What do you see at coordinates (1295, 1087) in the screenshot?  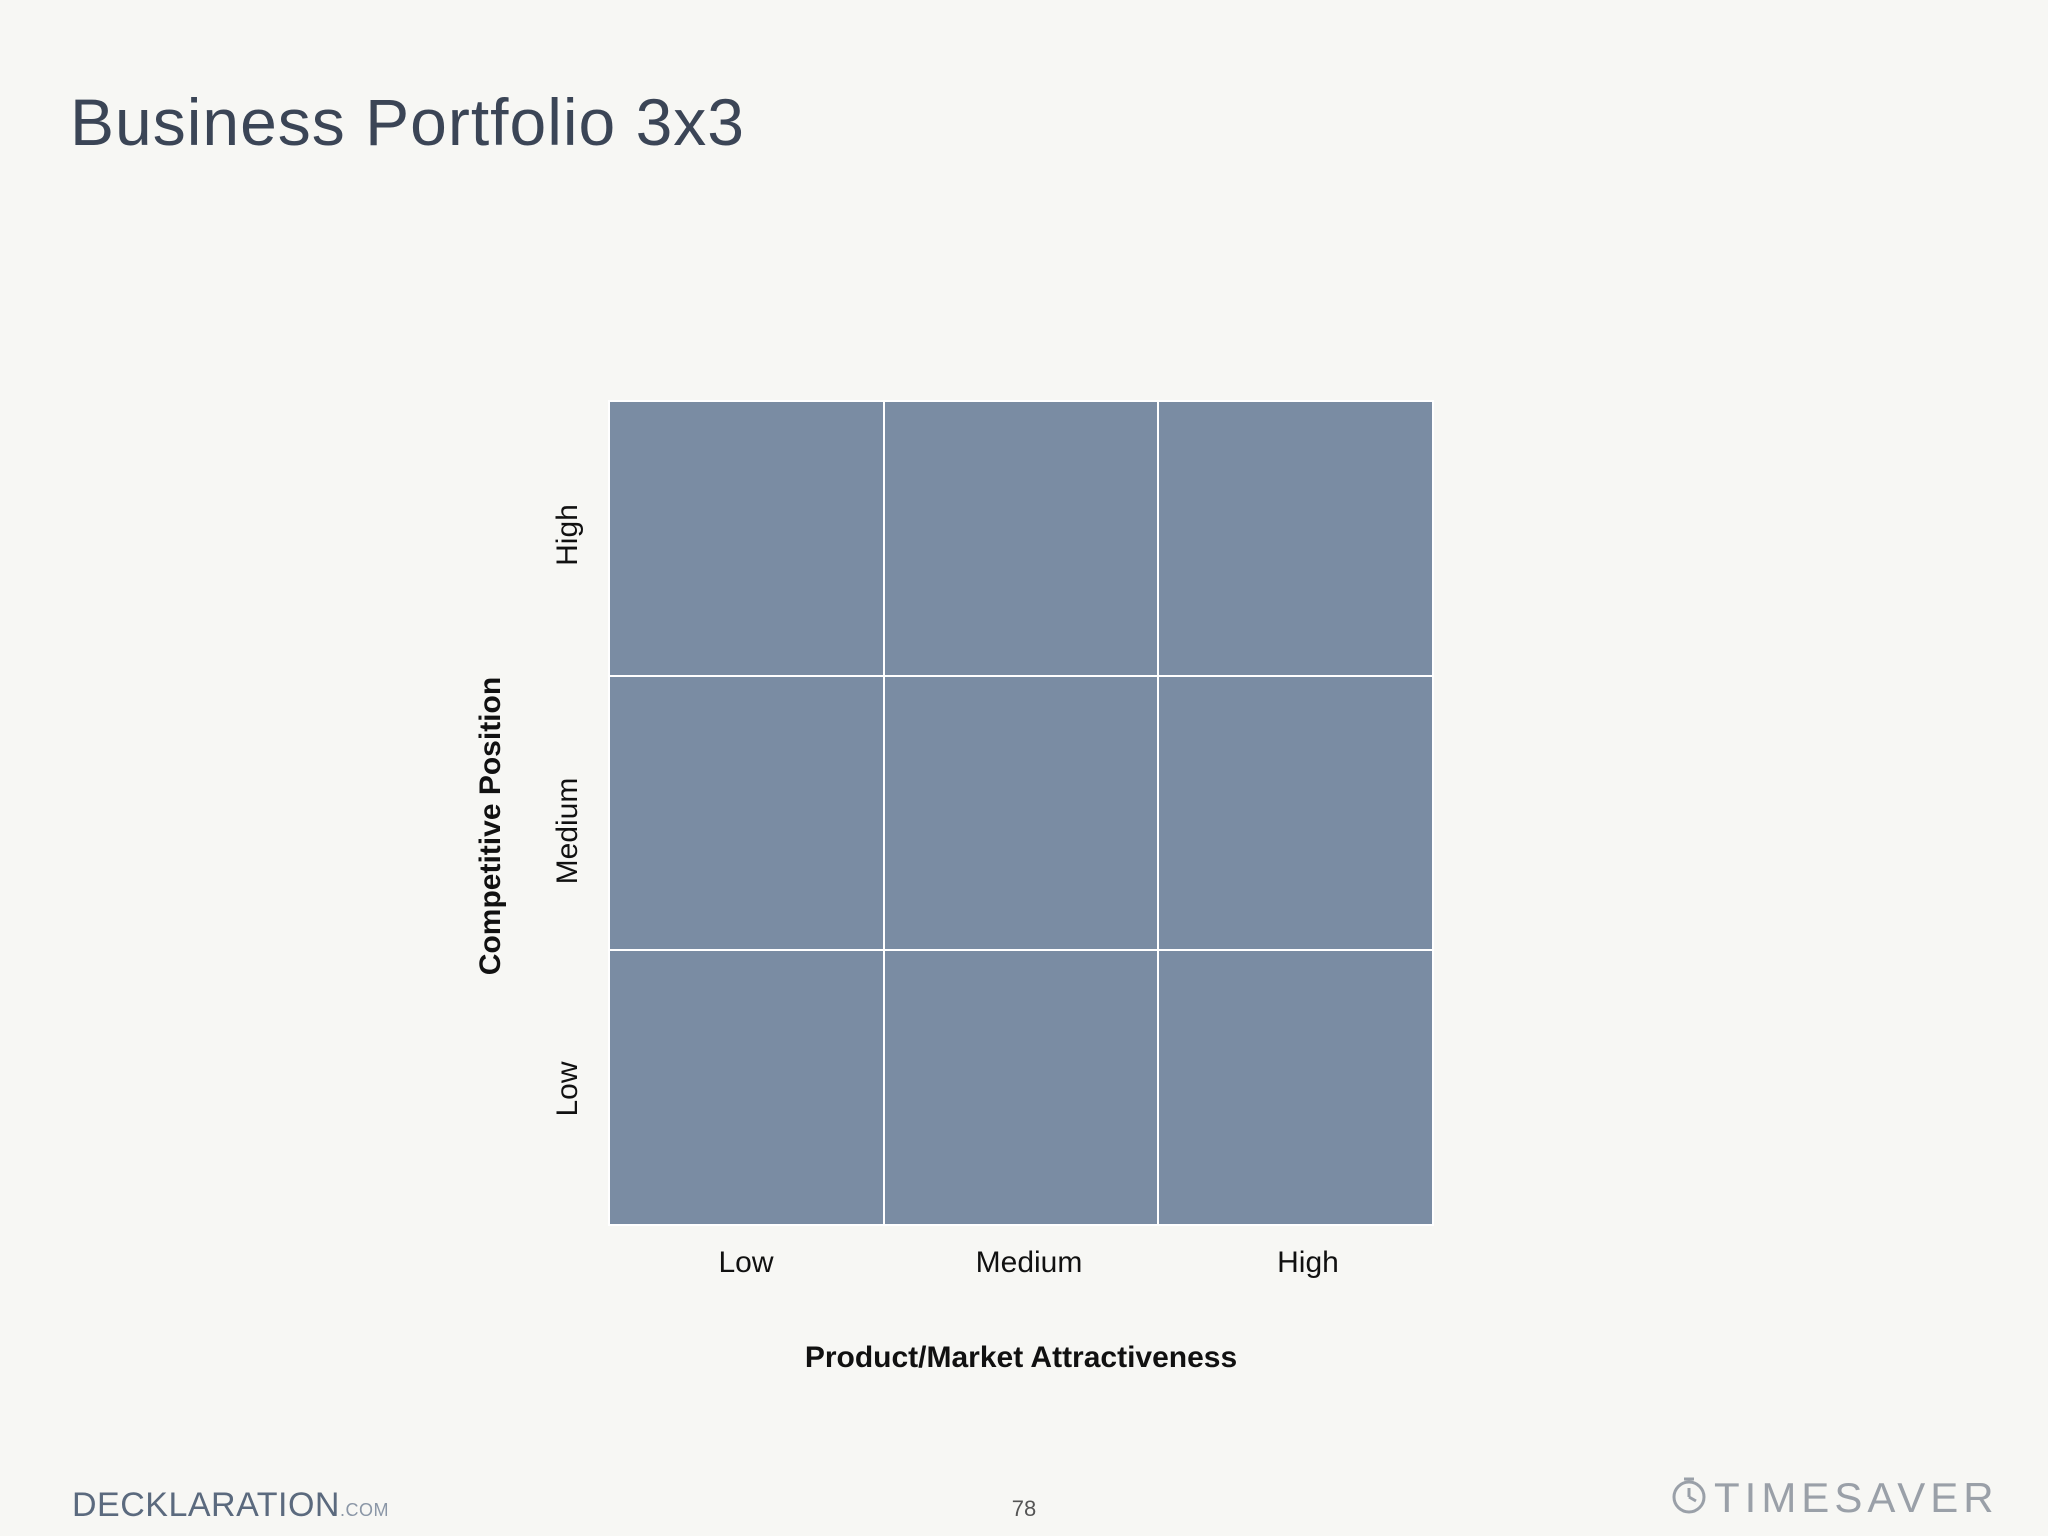 I see `cell-low-high` at bounding box center [1295, 1087].